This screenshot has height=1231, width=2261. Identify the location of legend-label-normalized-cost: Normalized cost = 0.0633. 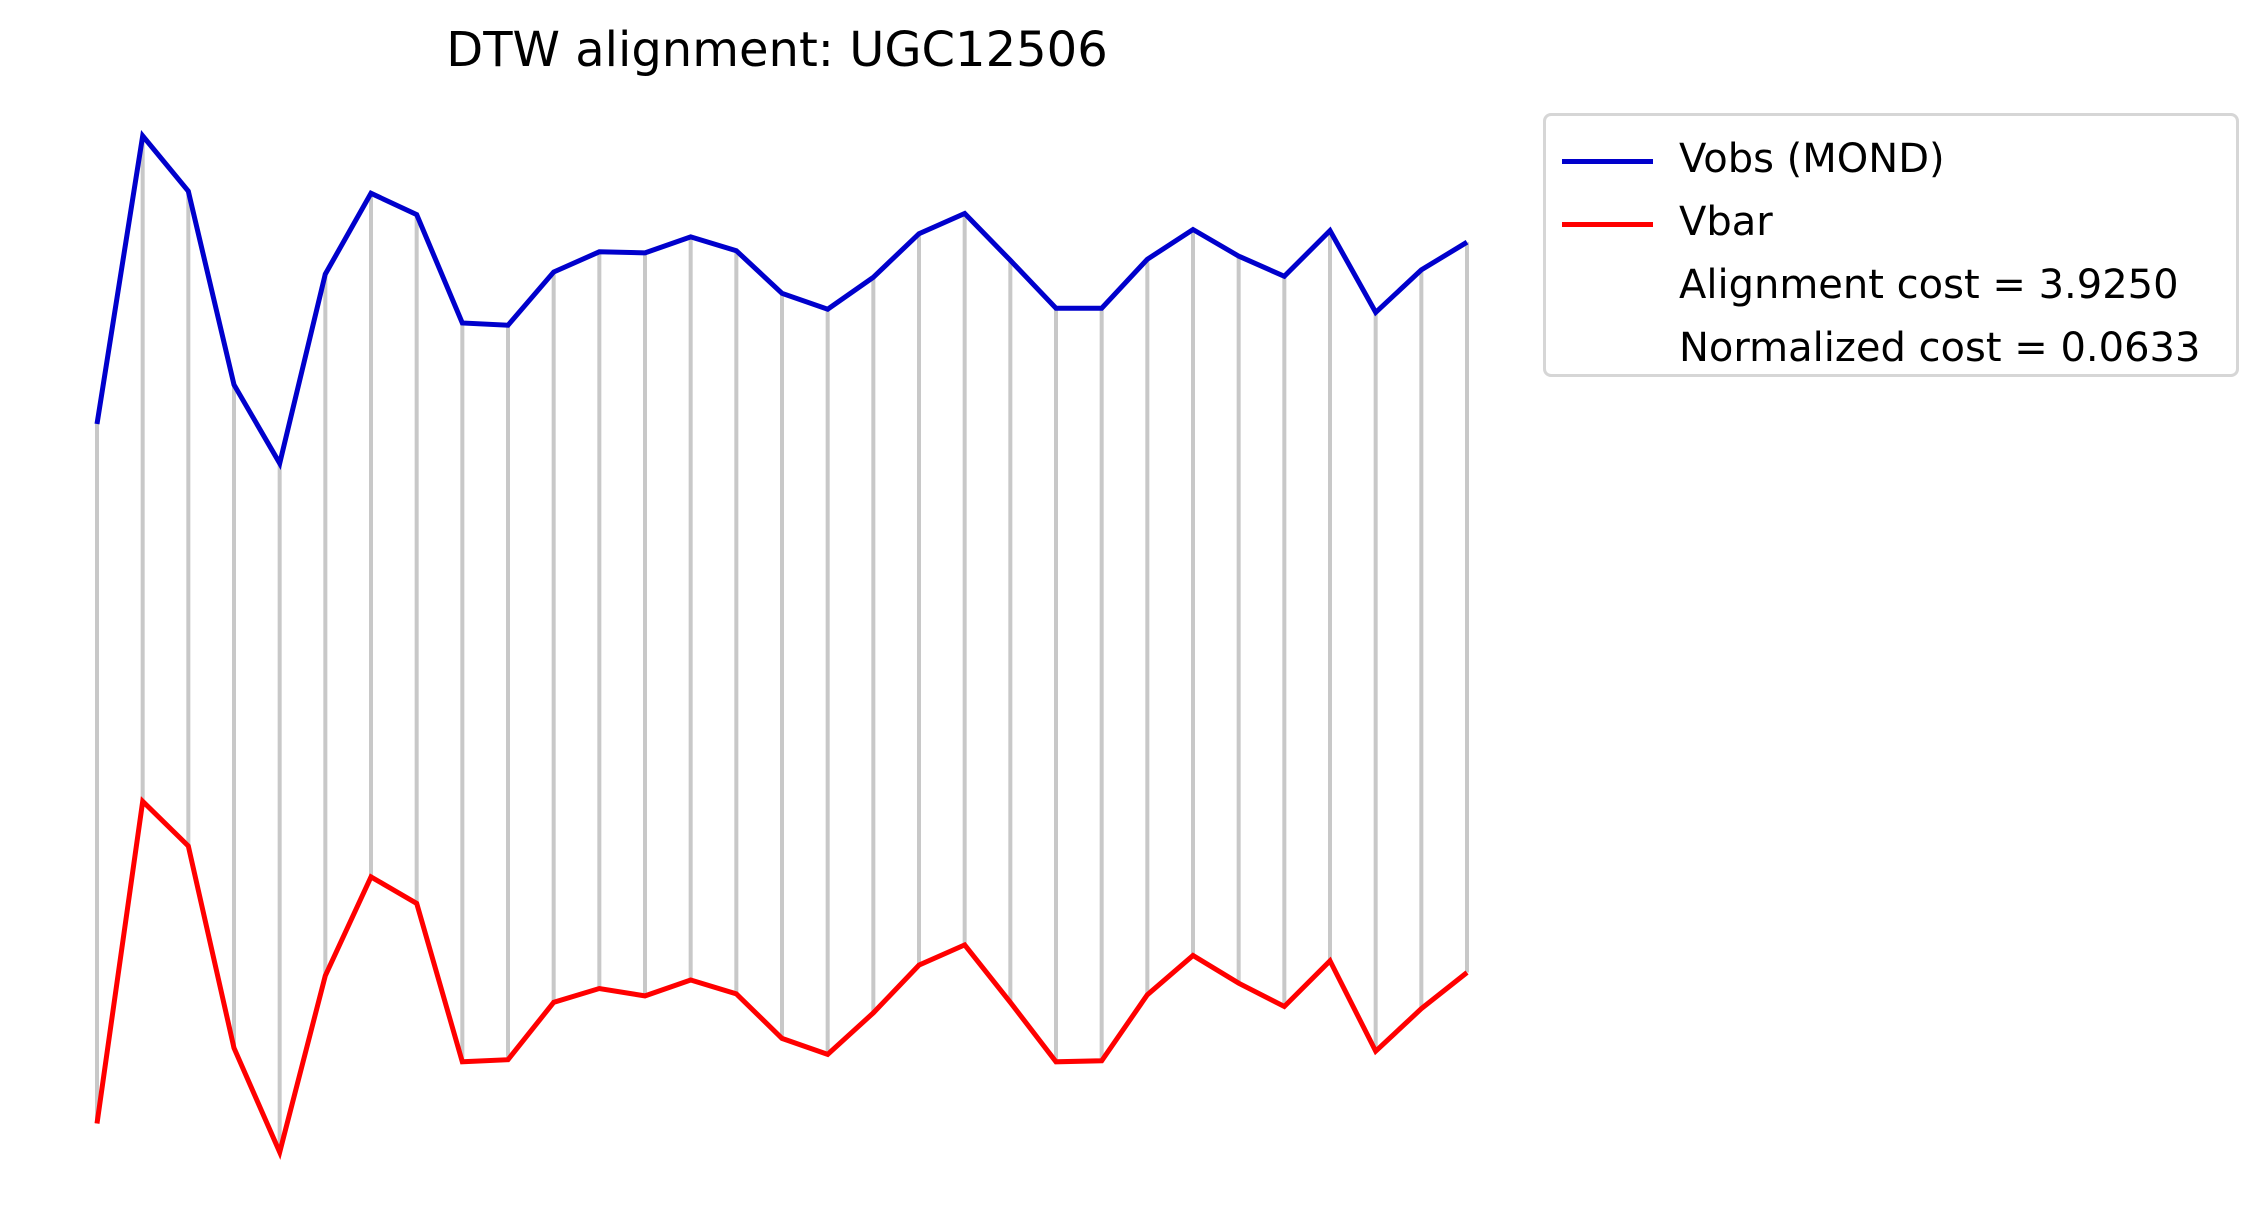
(1940, 348).